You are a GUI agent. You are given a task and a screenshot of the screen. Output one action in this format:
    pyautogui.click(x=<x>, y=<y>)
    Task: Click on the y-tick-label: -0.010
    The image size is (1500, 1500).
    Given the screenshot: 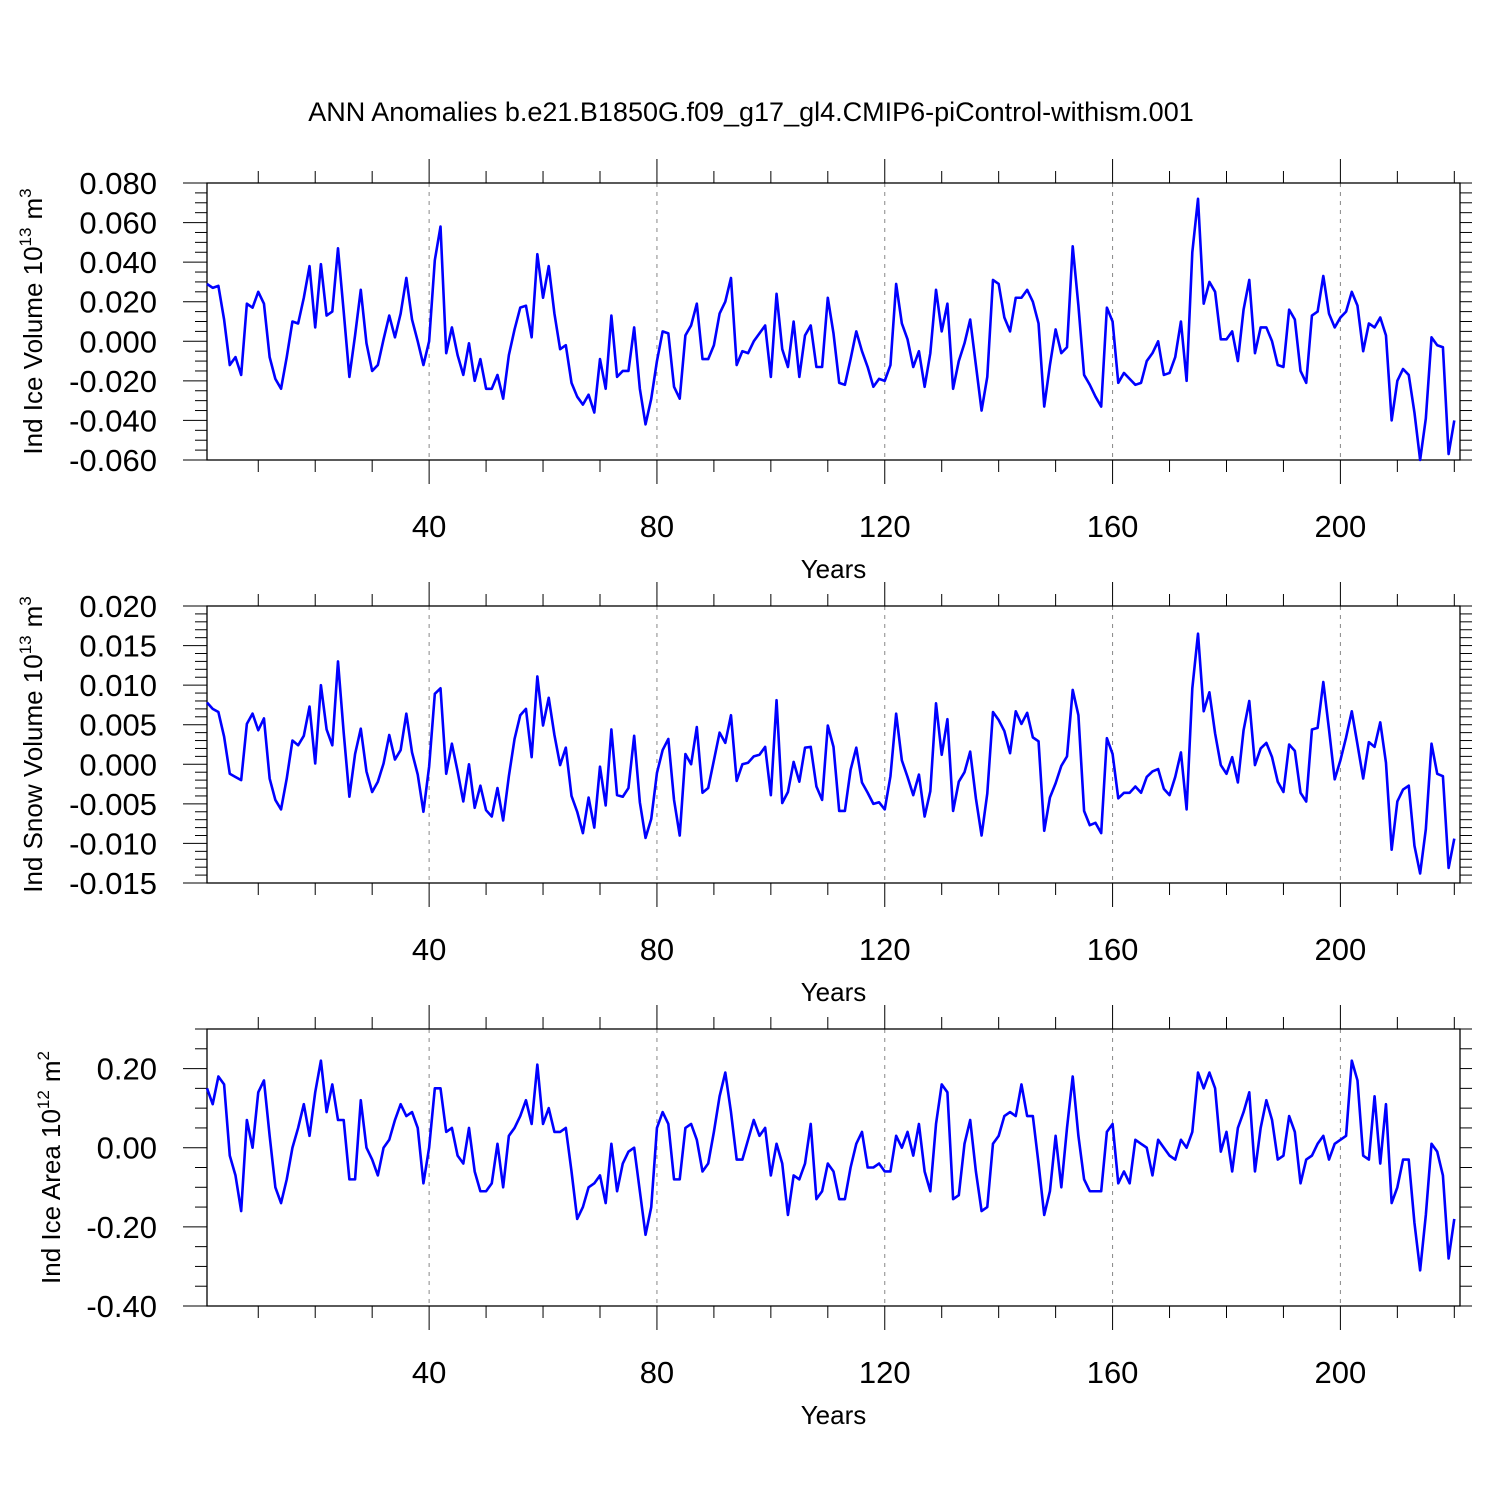 What is the action you would take?
    pyautogui.click(x=113, y=843)
    